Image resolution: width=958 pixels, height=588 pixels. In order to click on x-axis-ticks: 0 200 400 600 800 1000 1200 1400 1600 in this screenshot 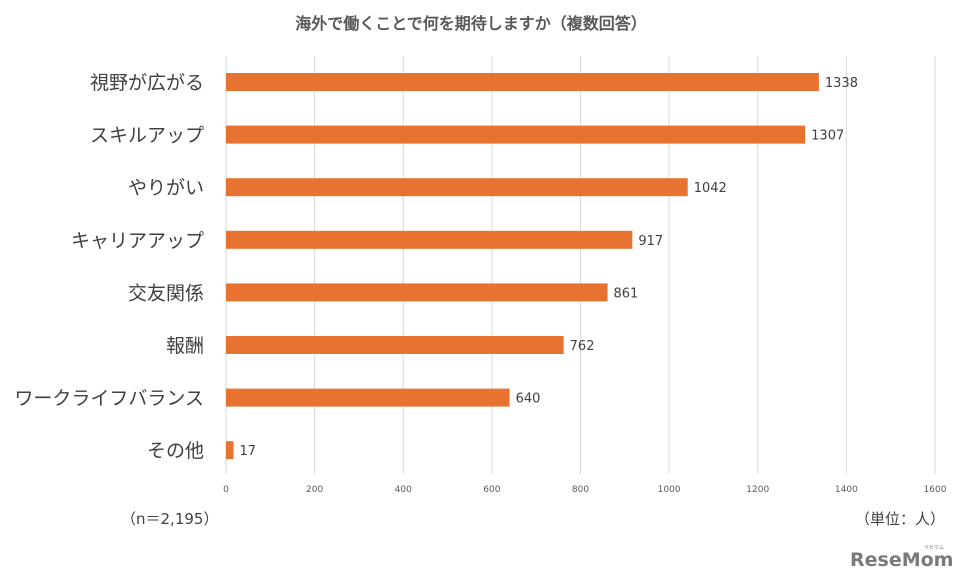, I will do `click(585, 490)`.